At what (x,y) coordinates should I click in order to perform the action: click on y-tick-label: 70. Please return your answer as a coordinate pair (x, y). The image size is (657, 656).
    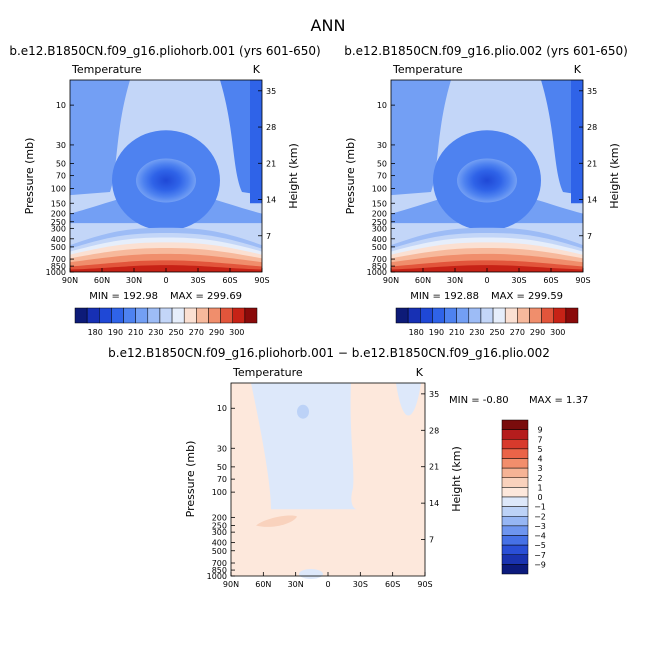
    Looking at the image, I should click on (382, 176).